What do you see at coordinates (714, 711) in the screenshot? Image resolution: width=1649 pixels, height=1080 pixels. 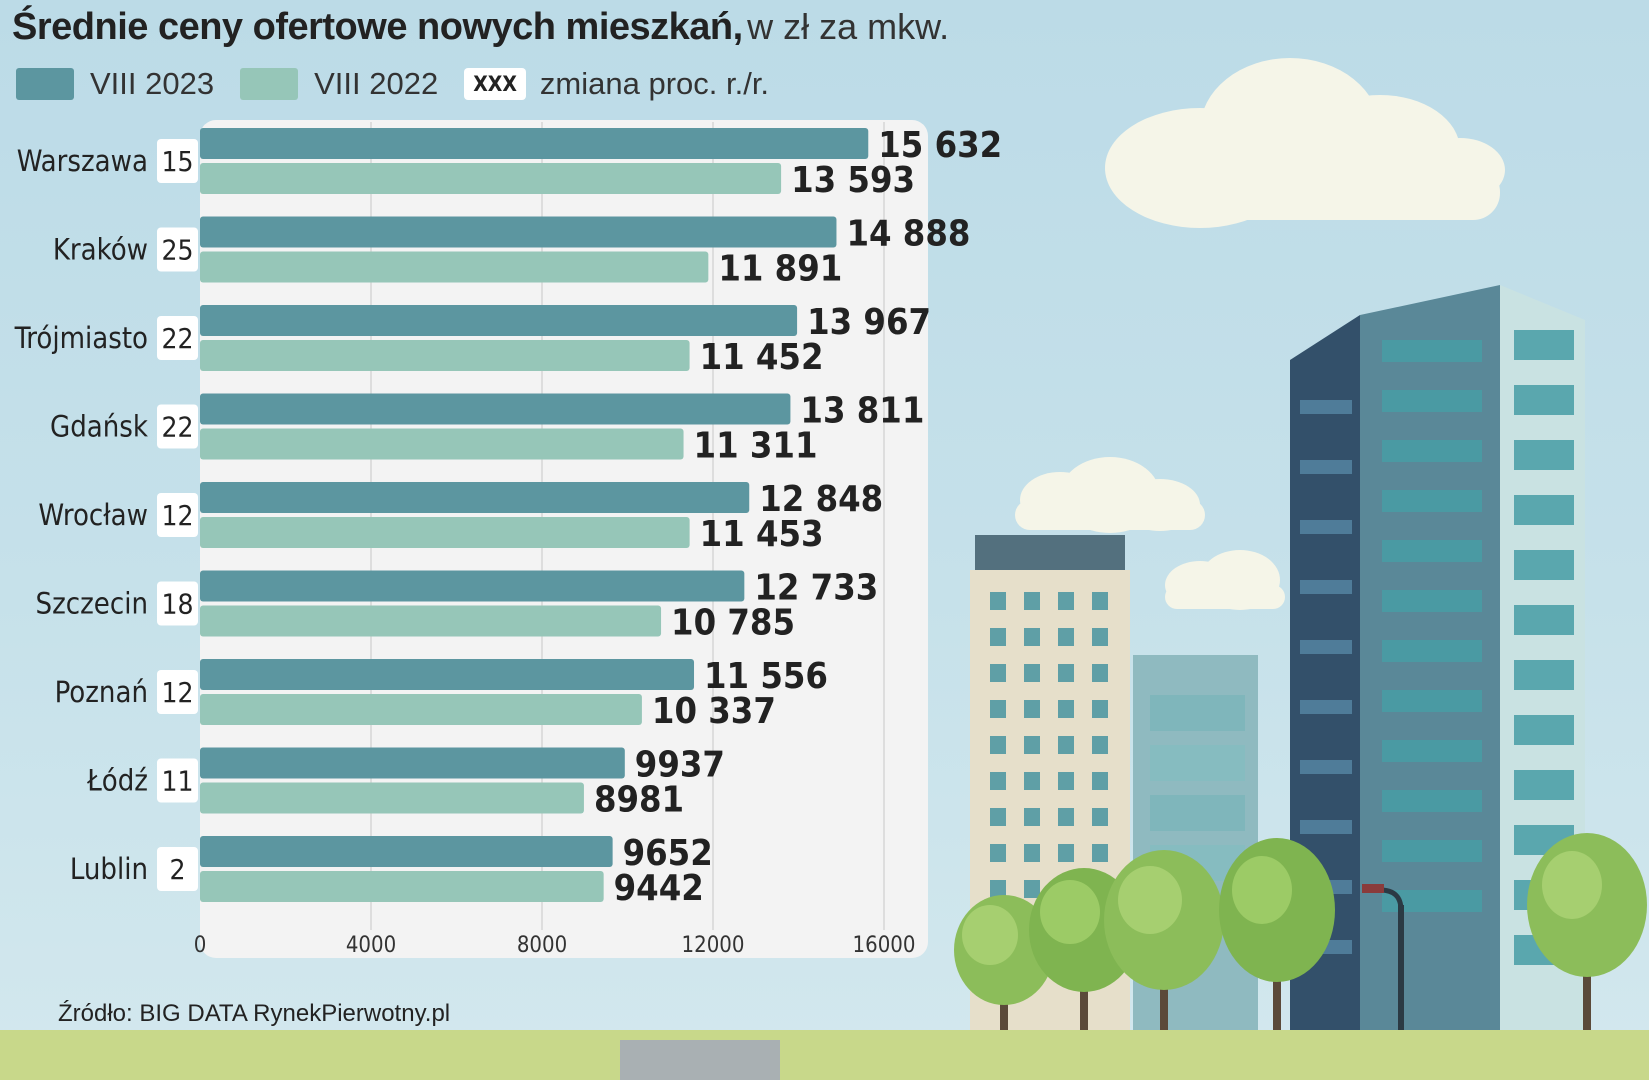 I see `value-label-2022: 10 337` at bounding box center [714, 711].